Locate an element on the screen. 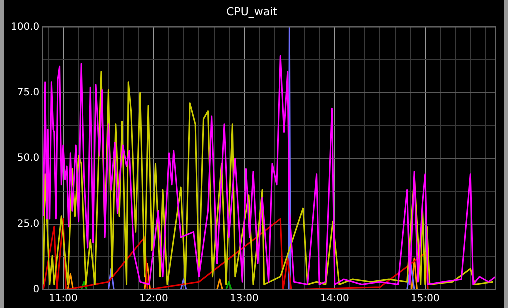 This screenshot has width=508, height=308. x-tick-label: 13:00 is located at coordinates (244, 299).